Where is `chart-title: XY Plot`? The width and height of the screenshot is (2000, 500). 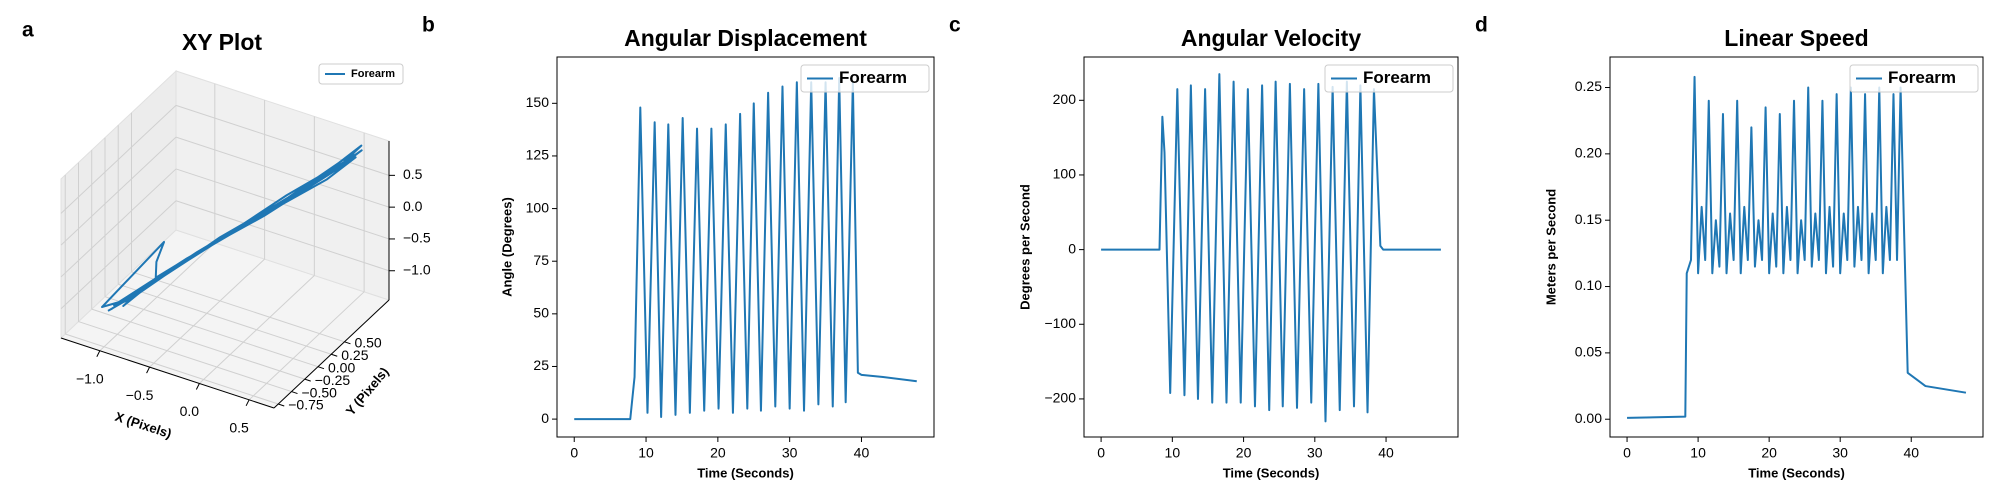
chart-title: XY Plot is located at coordinates (222, 42).